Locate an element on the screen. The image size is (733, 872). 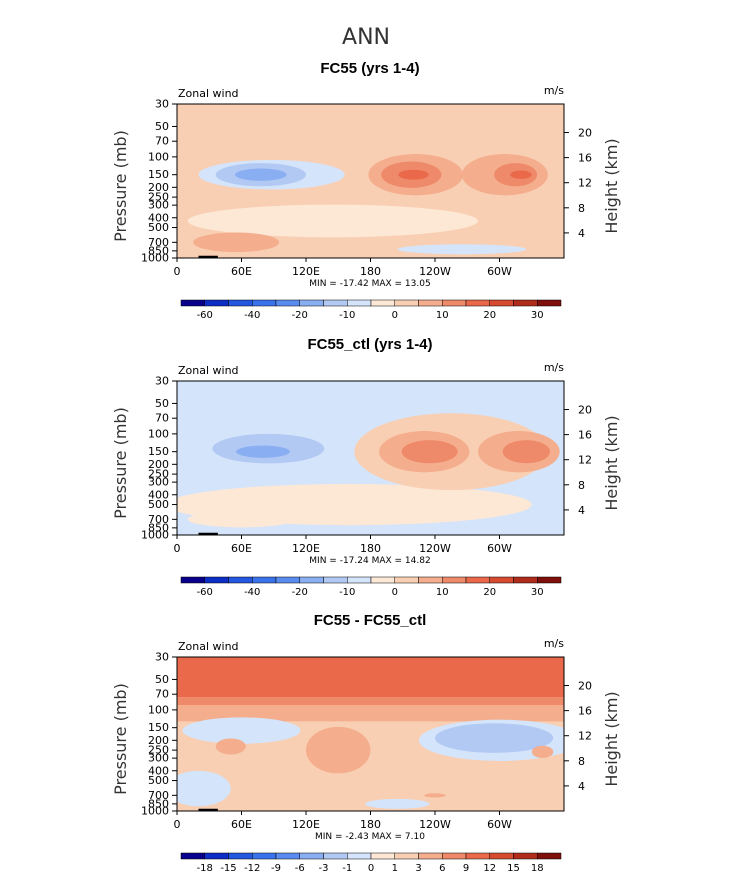
colorbar-label: 18 is located at coordinates (537, 867).